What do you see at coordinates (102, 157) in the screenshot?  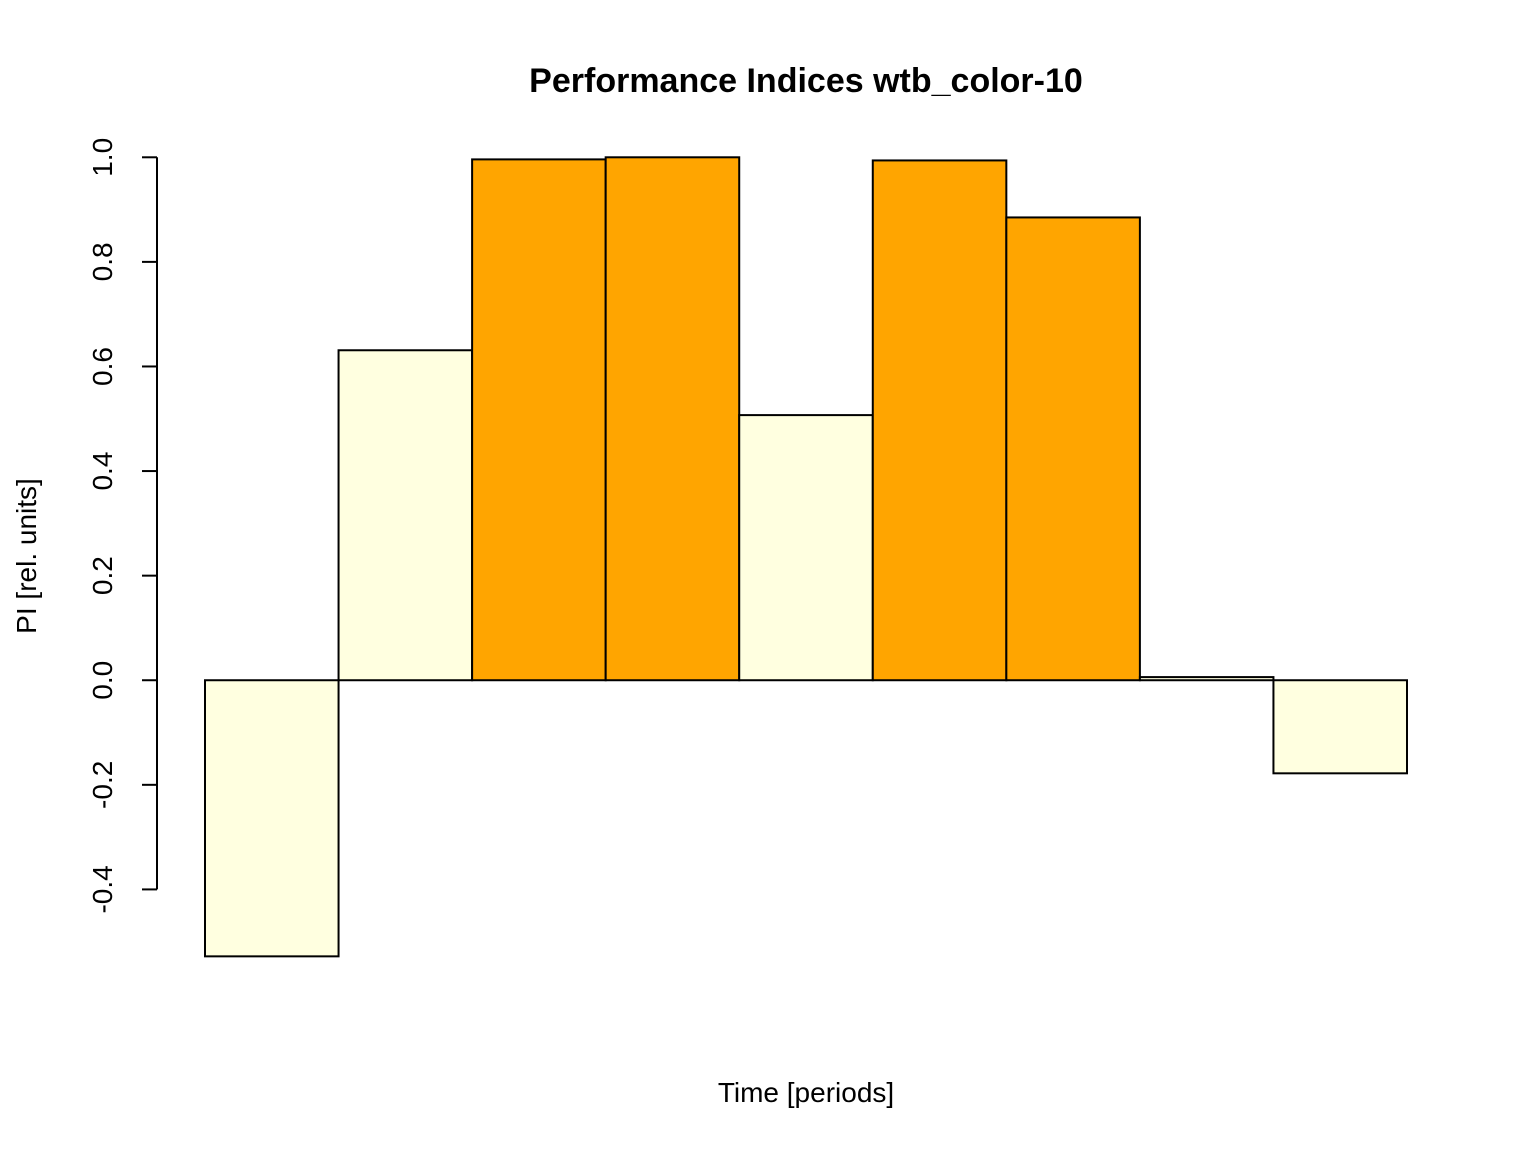 I see `y-tick-label: 1.0` at bounding box center [102, 157].